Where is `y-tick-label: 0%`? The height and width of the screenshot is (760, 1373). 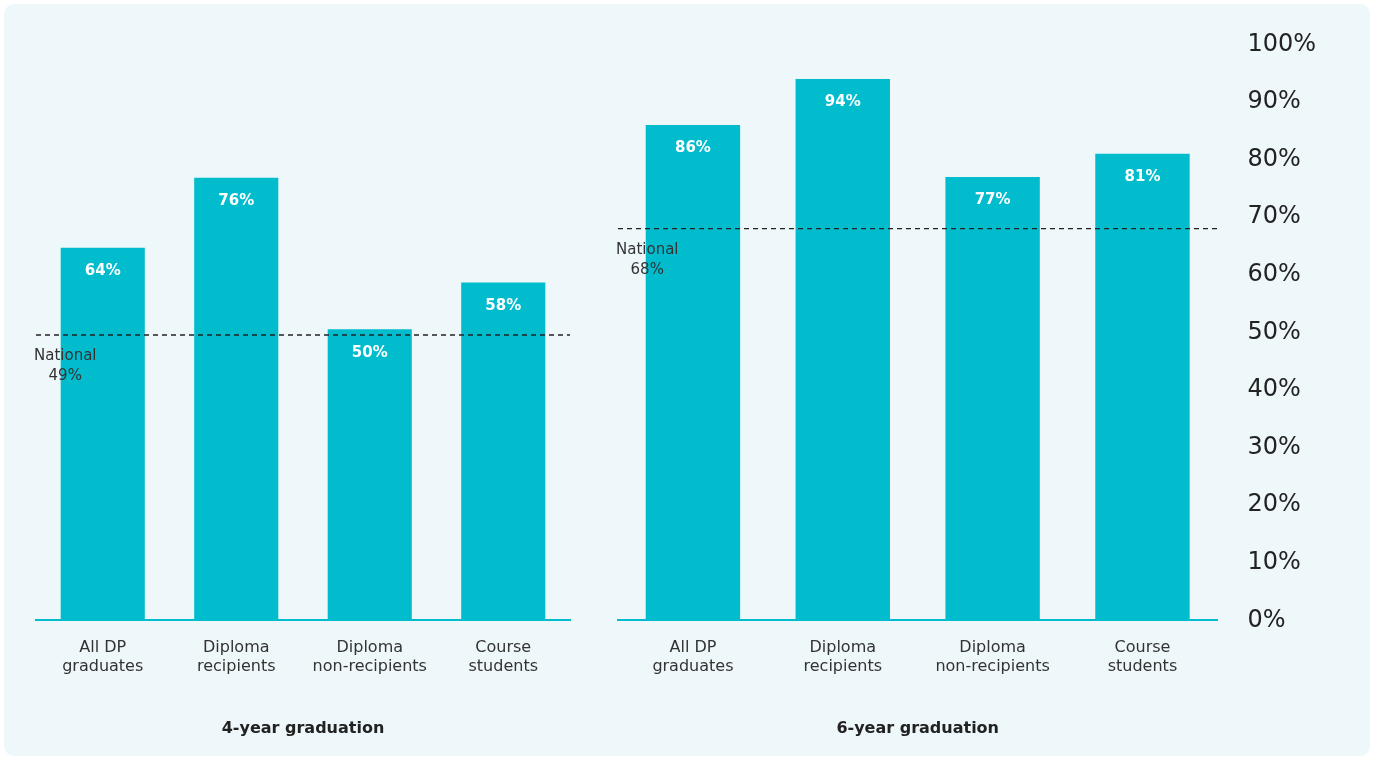
y-tick-label: 0% is located at coordinates (1266, 618).